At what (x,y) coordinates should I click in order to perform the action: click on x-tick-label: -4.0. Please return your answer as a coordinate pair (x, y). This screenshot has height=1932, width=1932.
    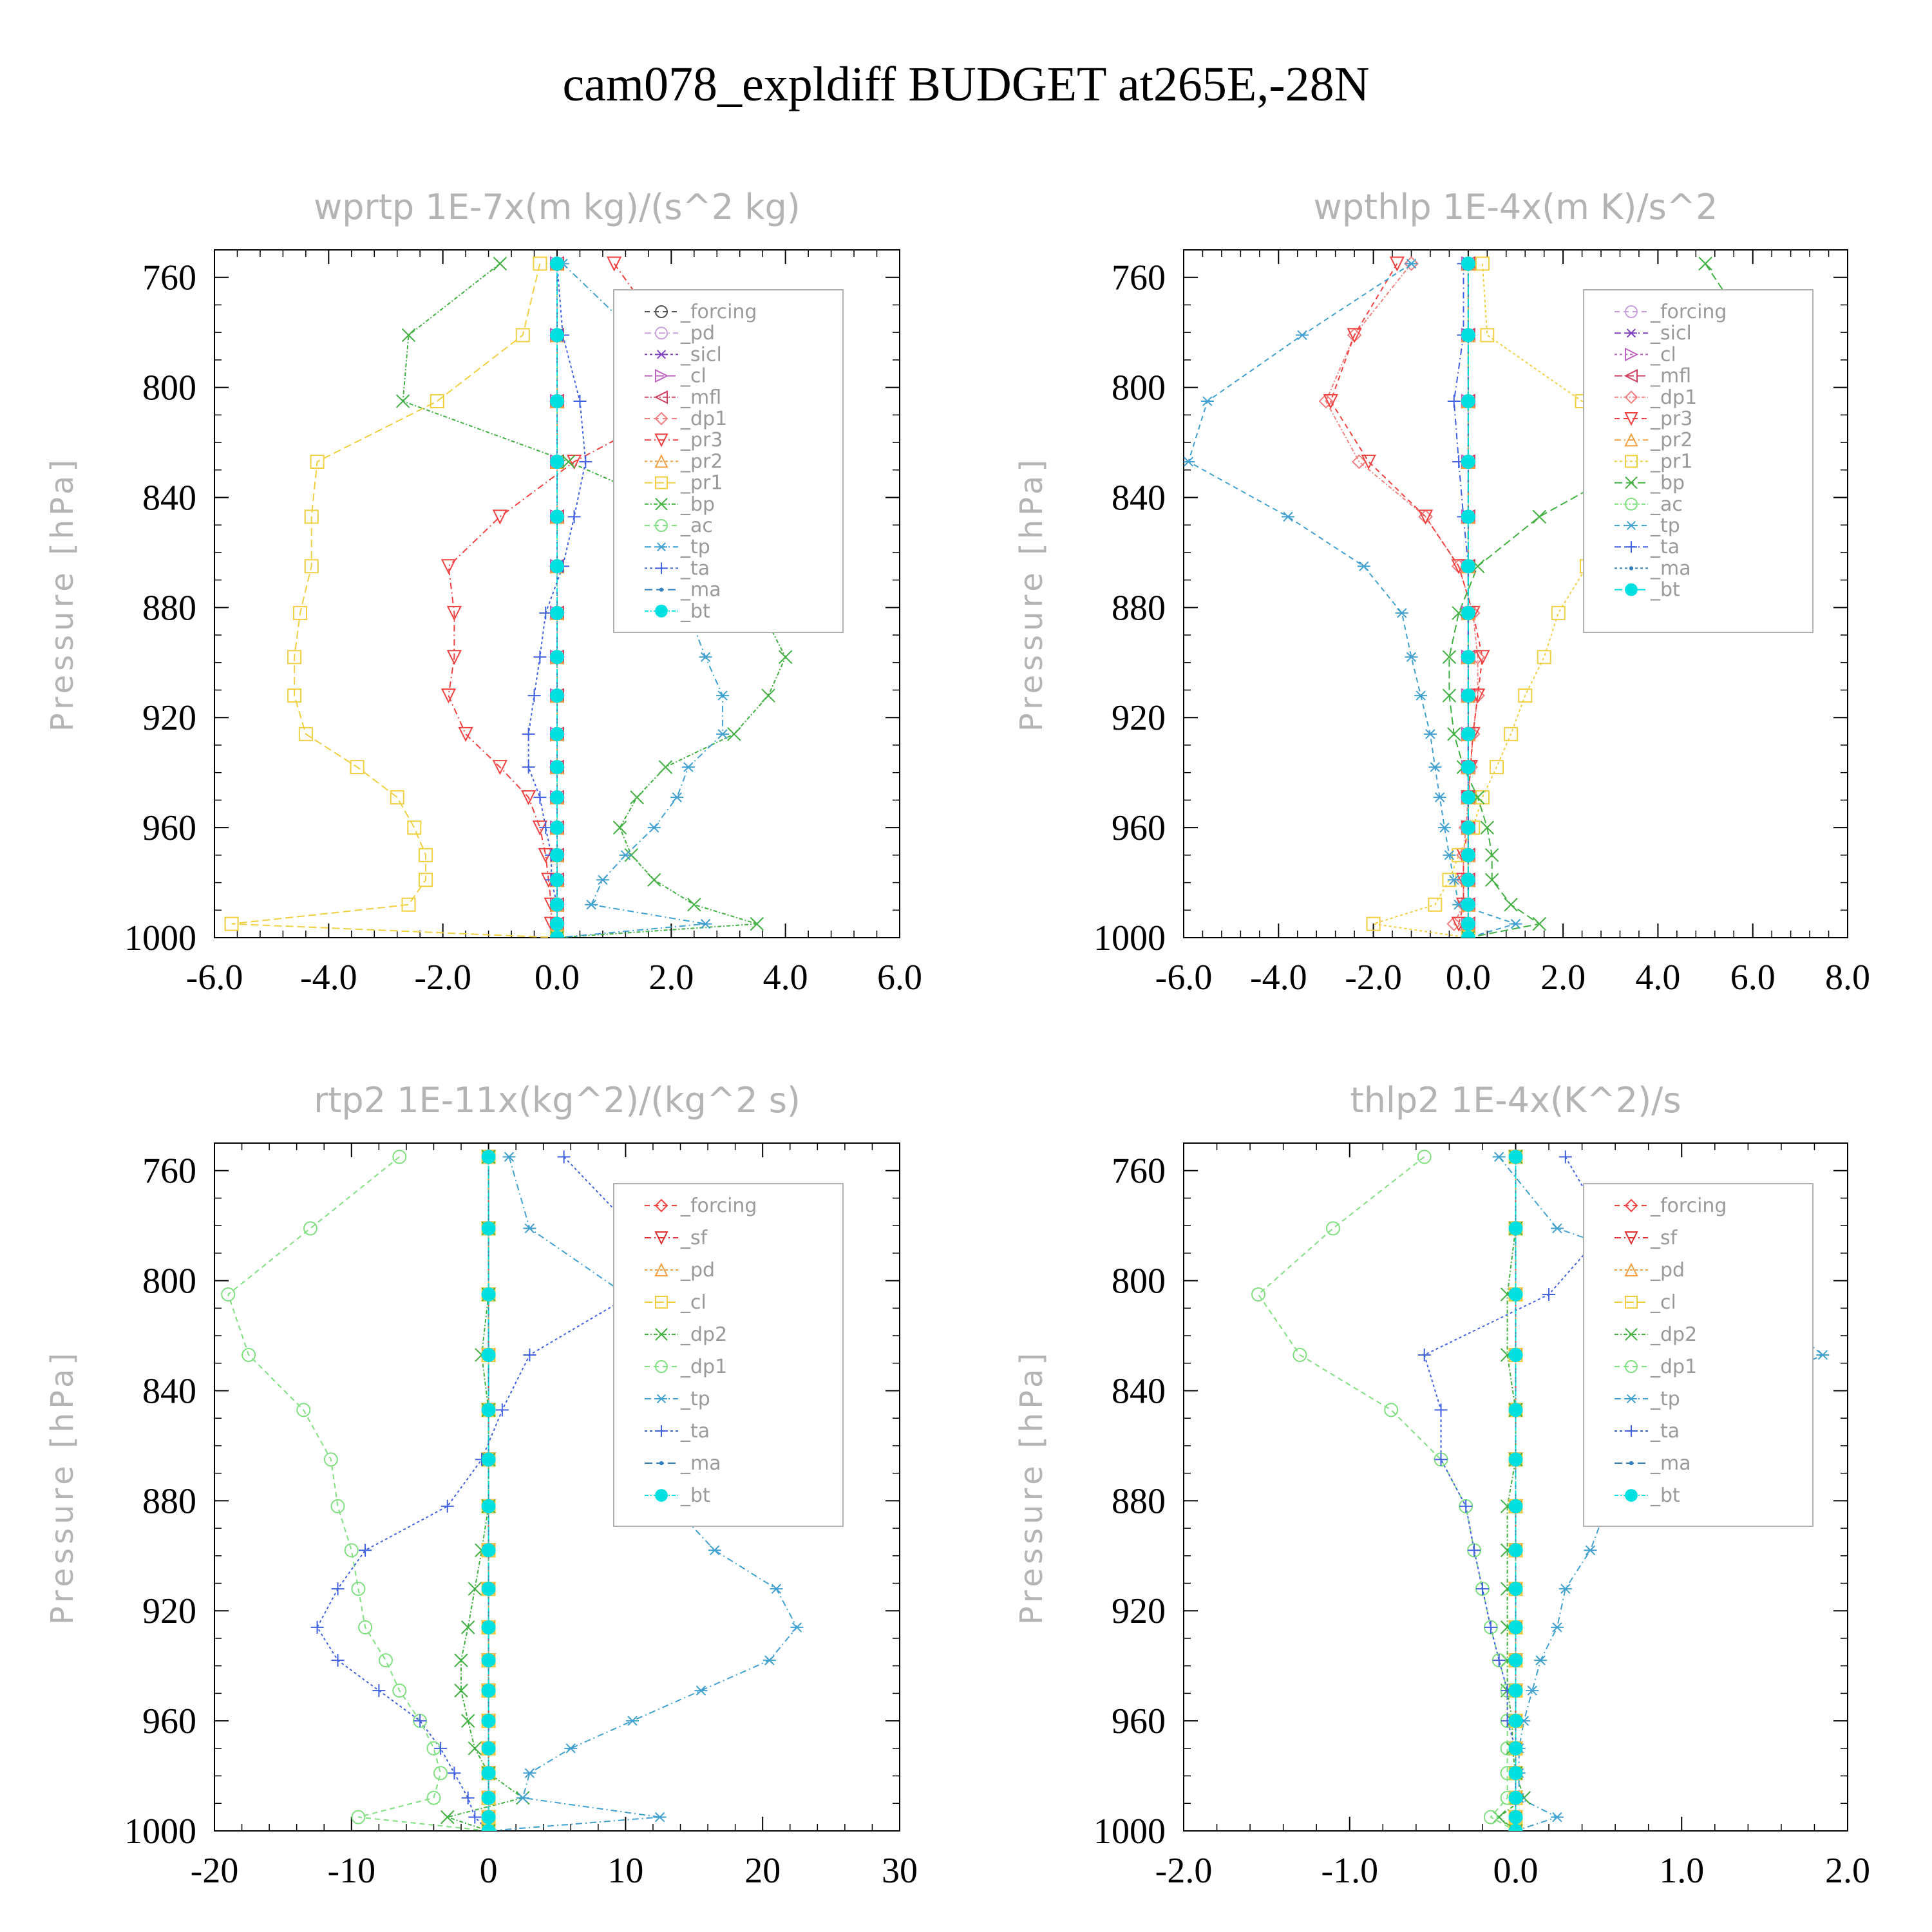
    Looking at the image, I should click on (328, 978).